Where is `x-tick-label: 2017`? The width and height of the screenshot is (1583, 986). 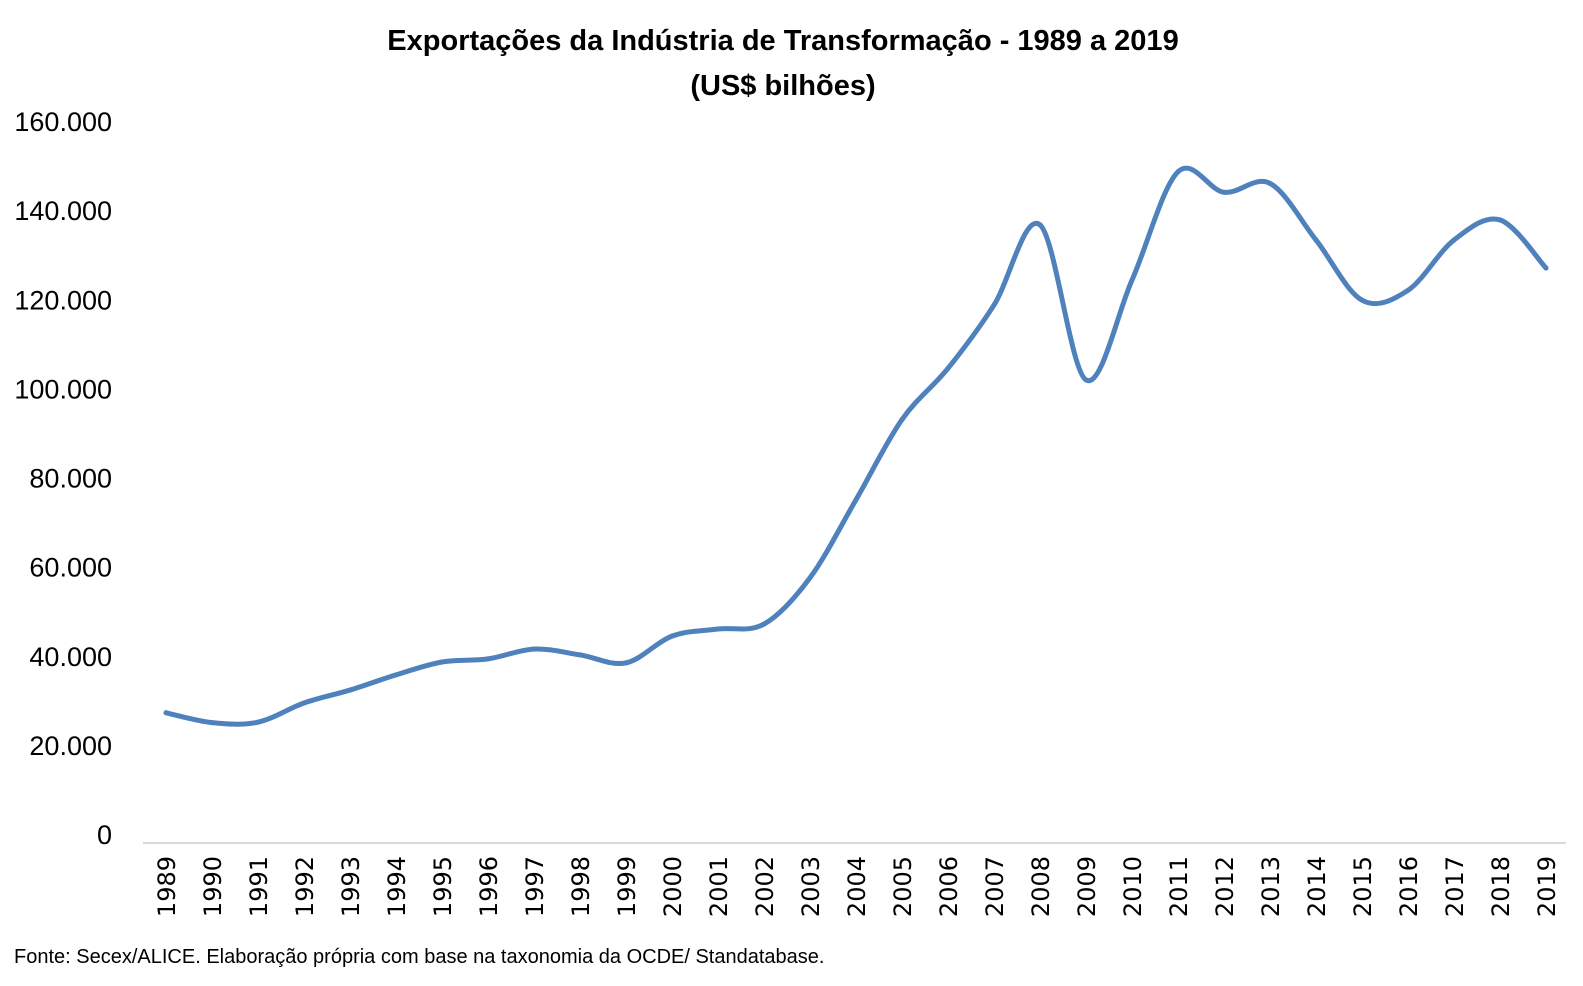
x-tick-label: 2017 is located at coordinates (1455, 886).